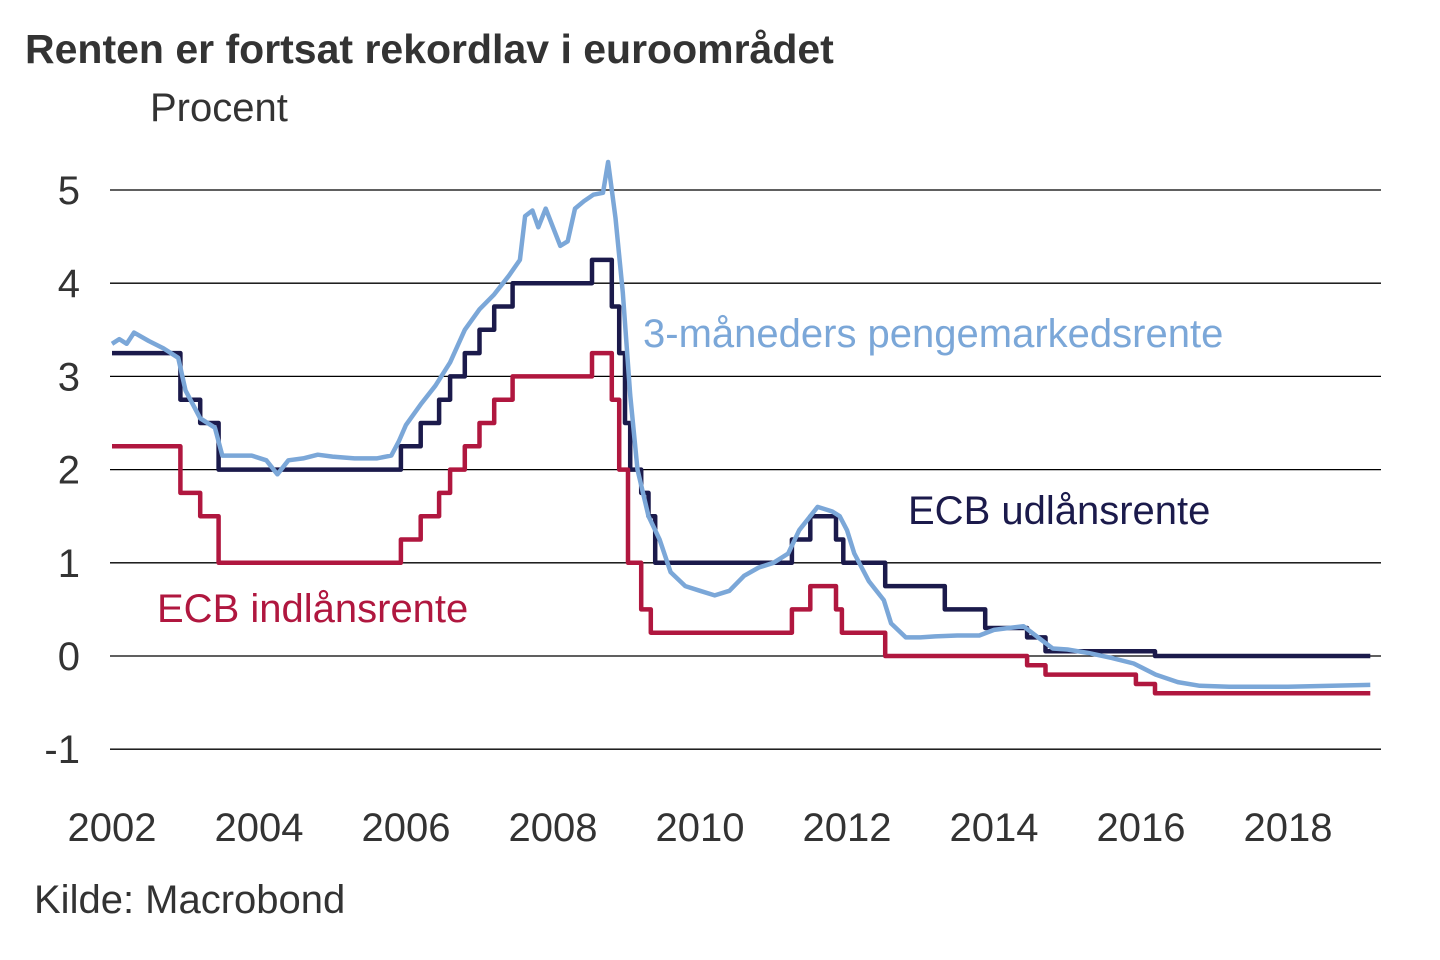 The width and height of the screenshot is (1440, 960). I want to click on annotation-euribor: 3-måneders pengemarkedsrente, so click(933, 334).